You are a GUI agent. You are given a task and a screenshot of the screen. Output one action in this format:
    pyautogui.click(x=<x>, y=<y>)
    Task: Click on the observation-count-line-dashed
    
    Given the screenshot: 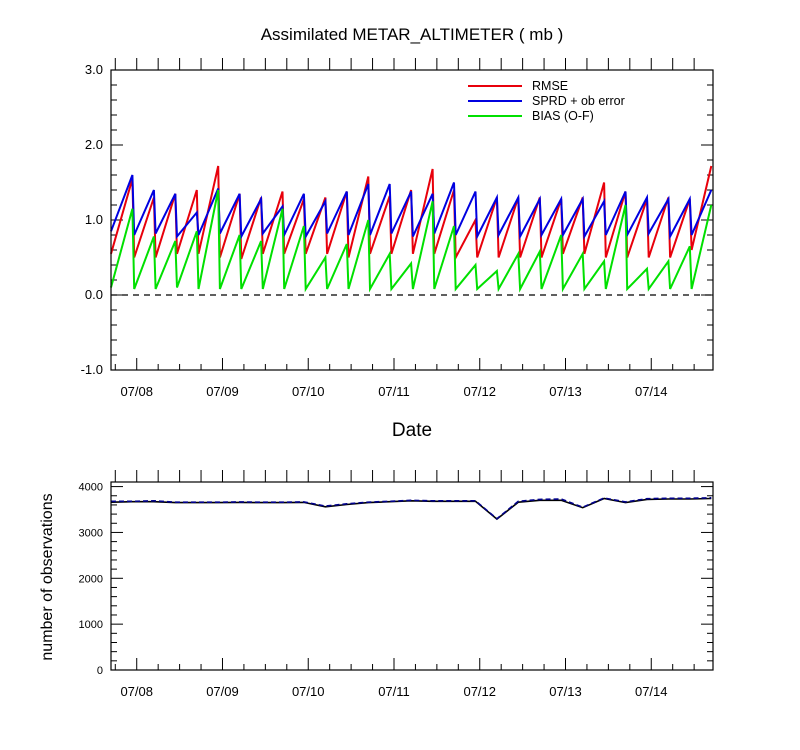 What is the action you would take?
    pyautogui.click(x=411, y=508)
    